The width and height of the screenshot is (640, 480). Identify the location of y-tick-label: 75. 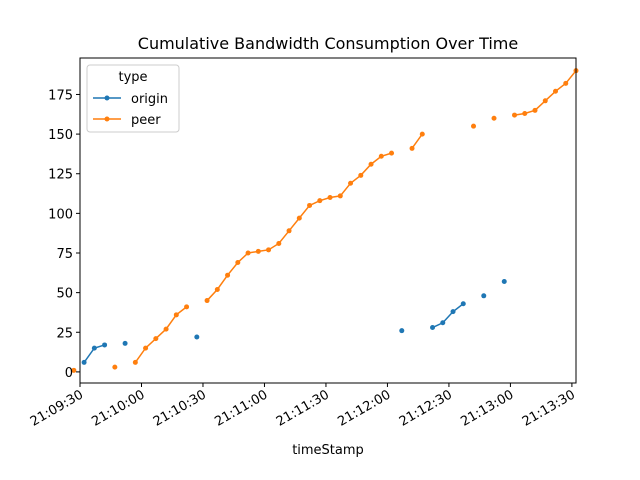
(64, 254).